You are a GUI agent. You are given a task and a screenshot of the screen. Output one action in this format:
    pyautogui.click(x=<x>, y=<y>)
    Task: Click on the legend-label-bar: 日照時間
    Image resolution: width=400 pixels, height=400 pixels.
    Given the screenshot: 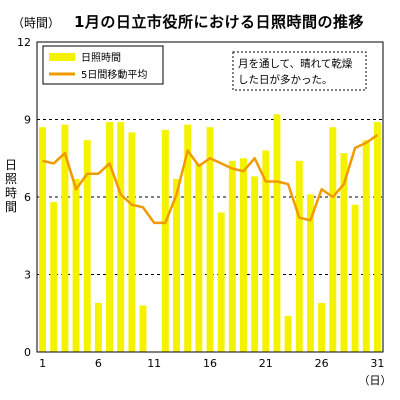 What is the action you would take?
    pyautogui.click(x=101, y=58)
    